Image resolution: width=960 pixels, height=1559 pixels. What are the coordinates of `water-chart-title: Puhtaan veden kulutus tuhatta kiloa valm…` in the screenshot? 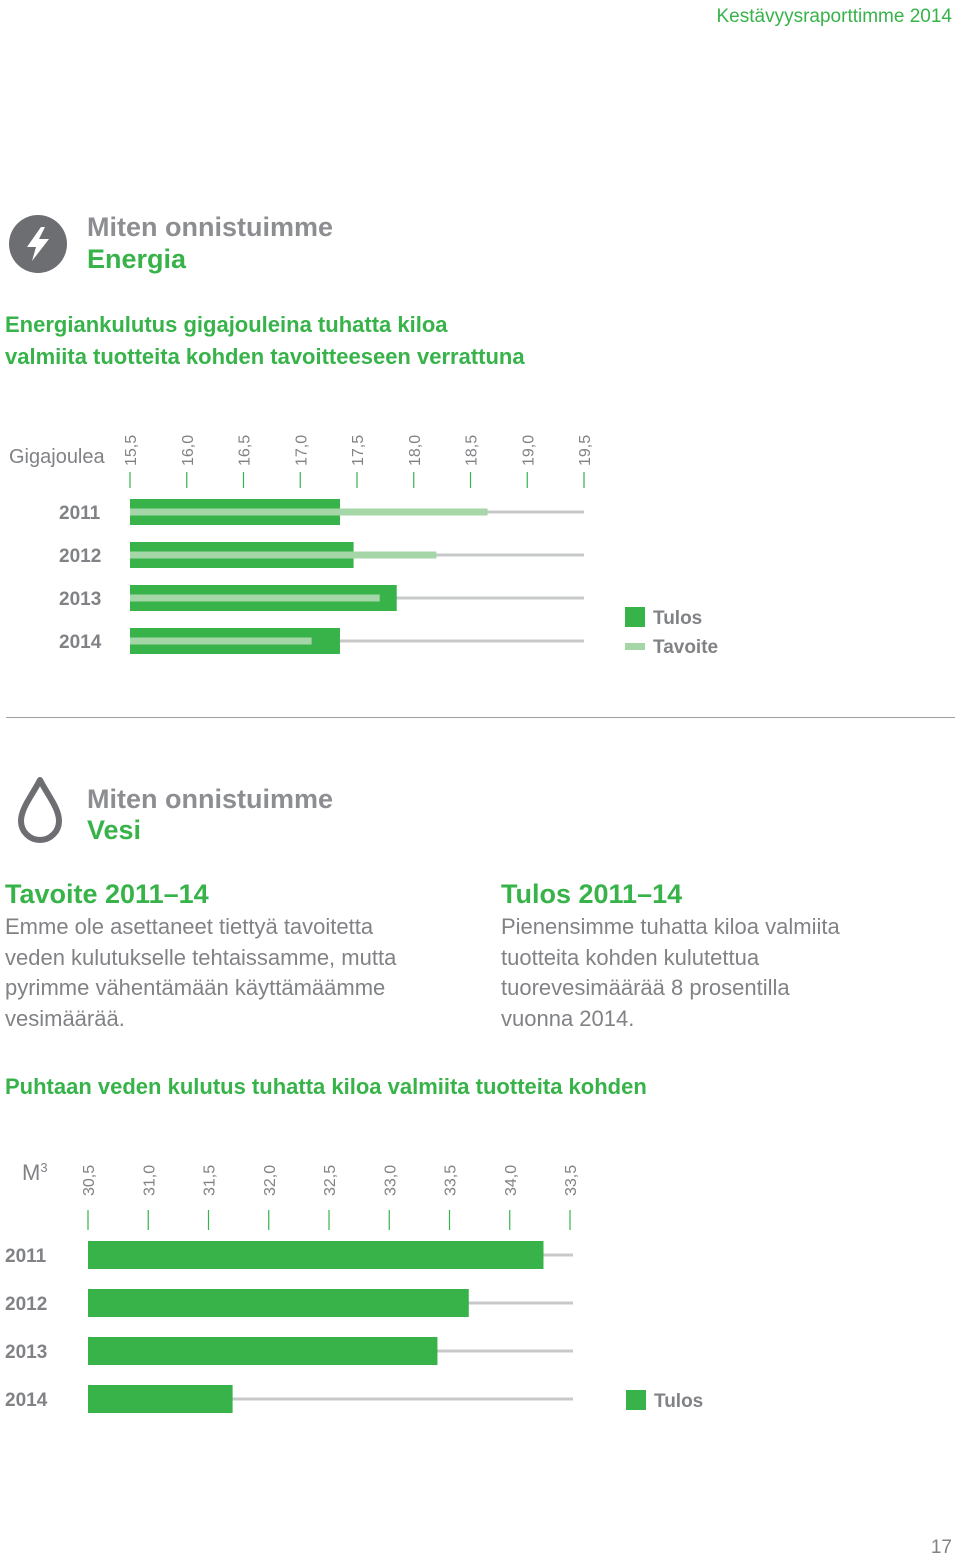 It's located at (326, 1086).